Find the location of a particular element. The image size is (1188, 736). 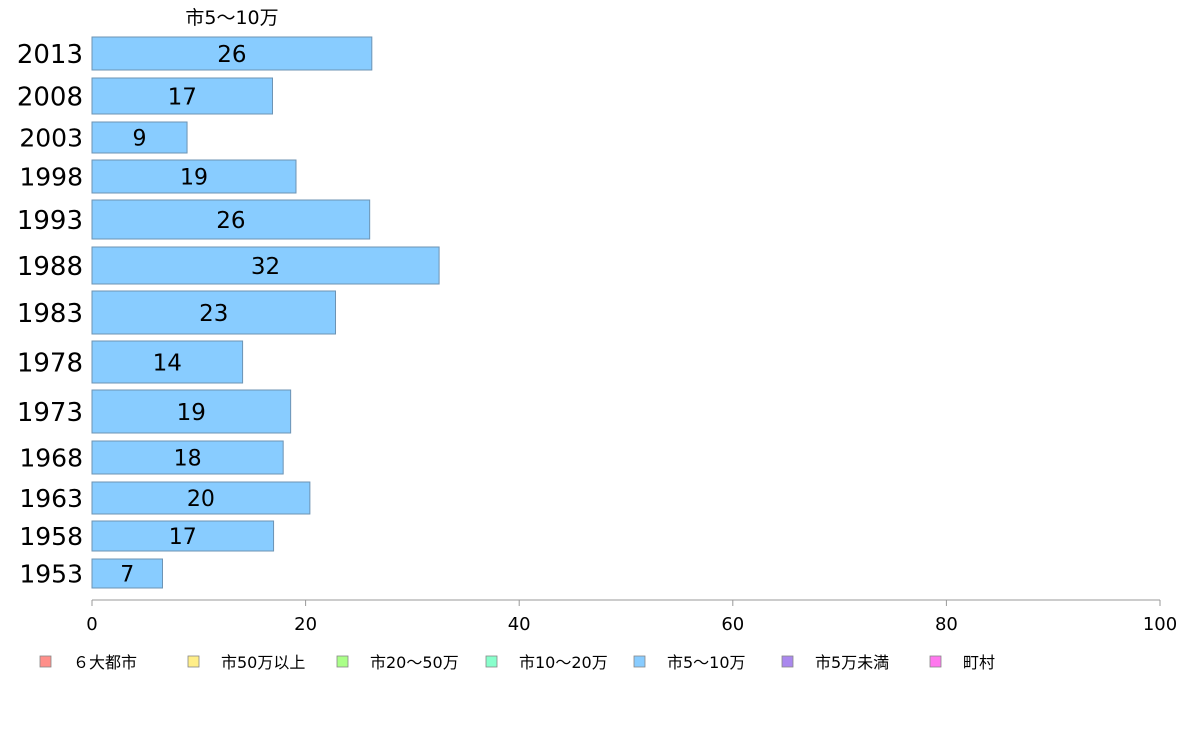

bar-value-label-1973: 19 is located at coordinates (191, 413).